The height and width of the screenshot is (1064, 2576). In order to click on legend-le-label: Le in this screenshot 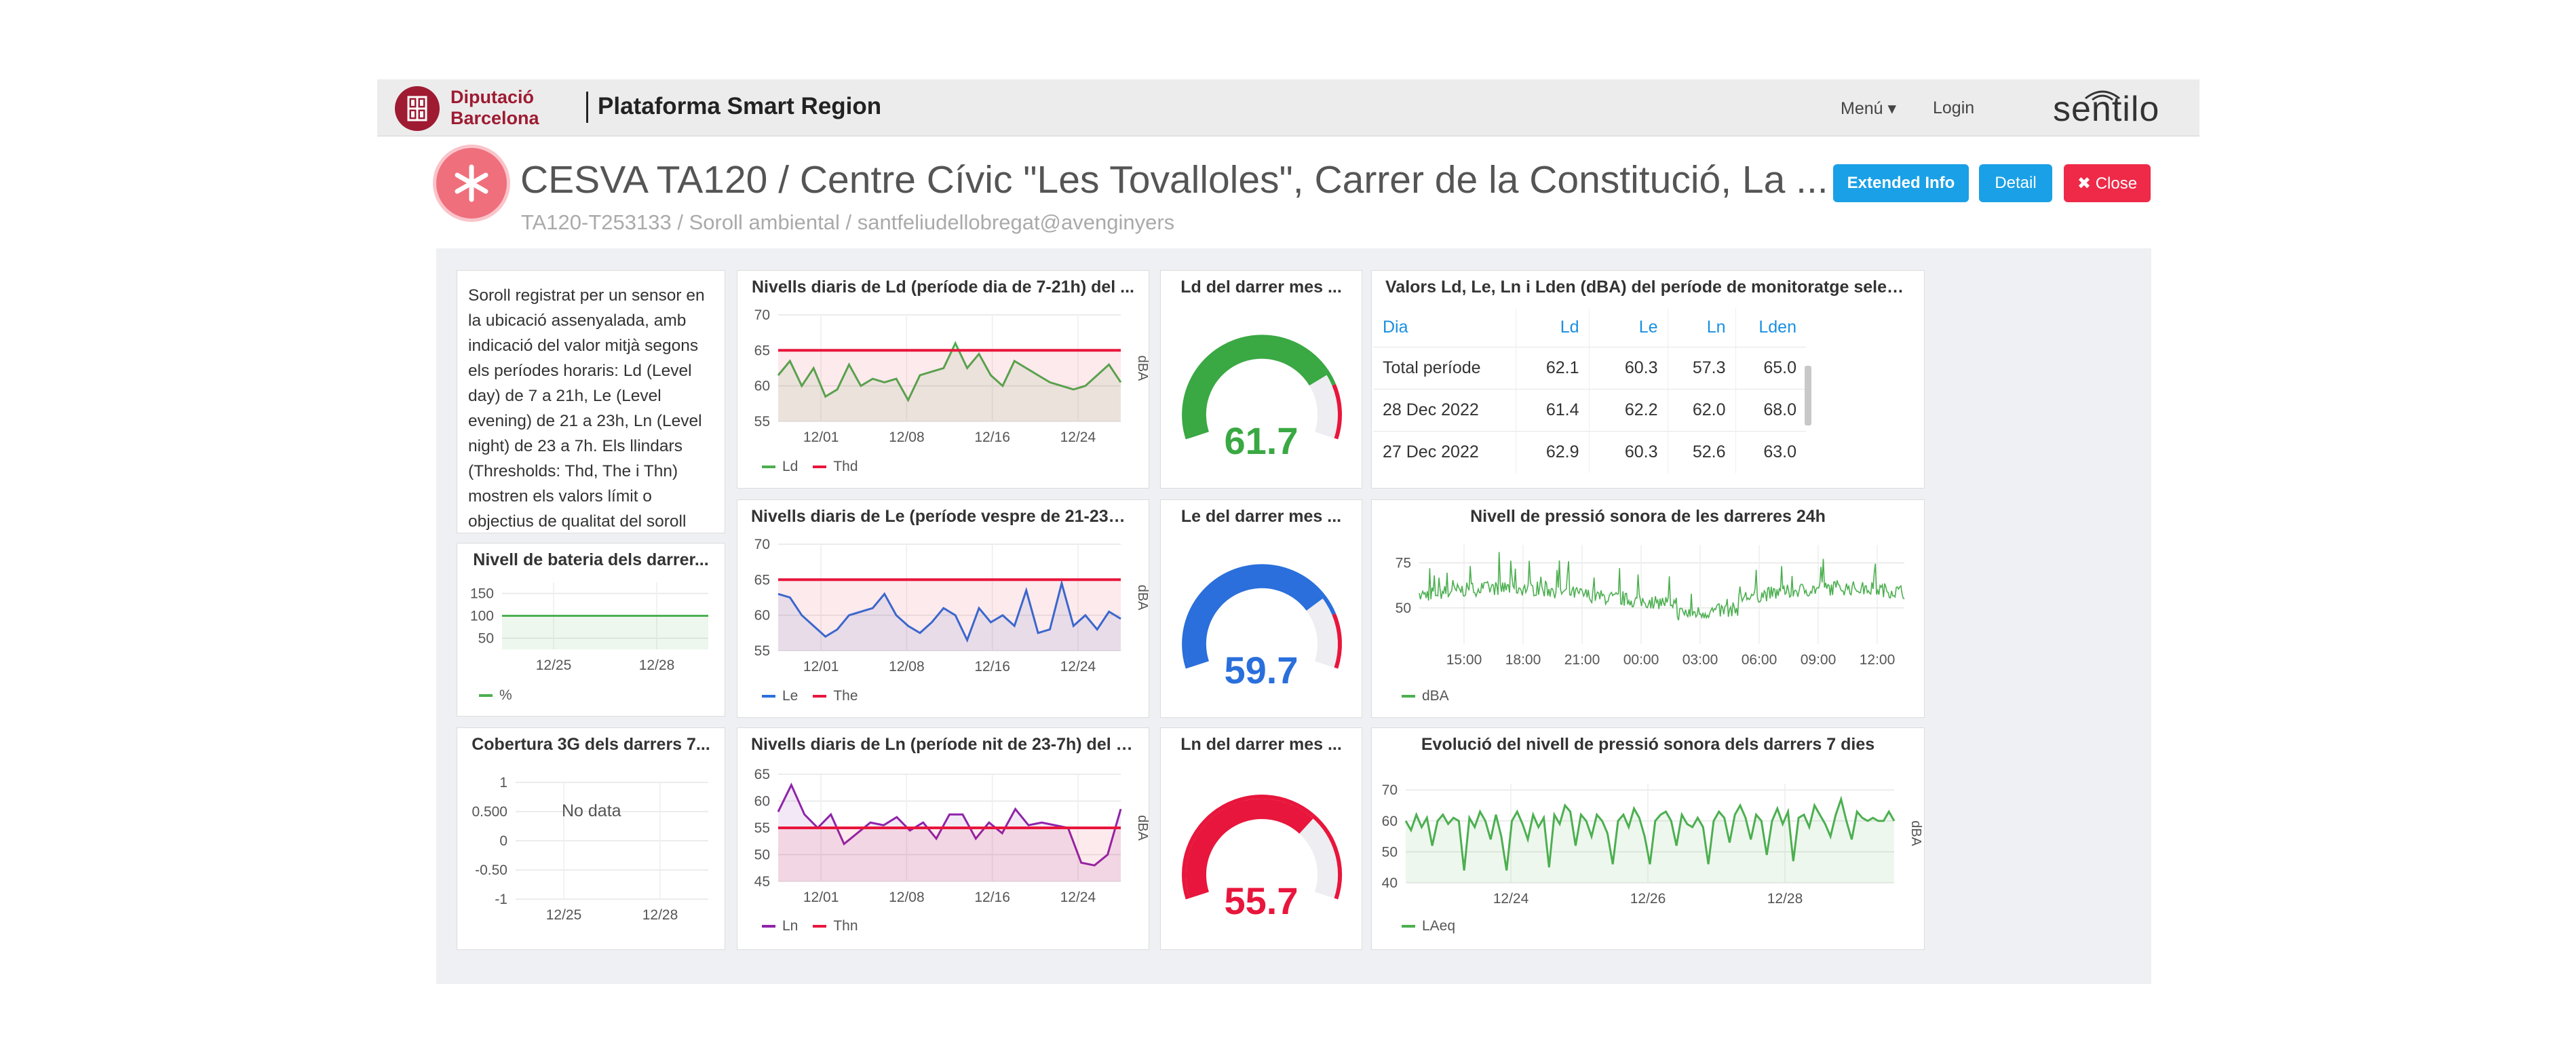, I will do `click(790, 696)`.